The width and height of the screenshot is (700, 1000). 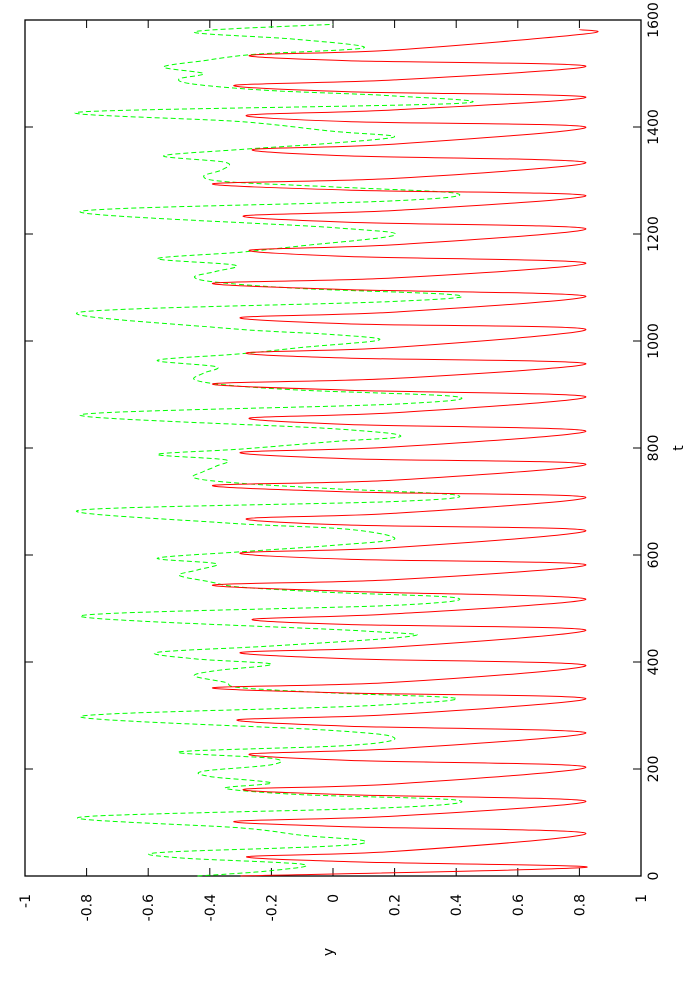 What do you see at coordinates (654, 448) in the screenshot?
I see `x-tick-label: 800` at bounding box center [654, 448].